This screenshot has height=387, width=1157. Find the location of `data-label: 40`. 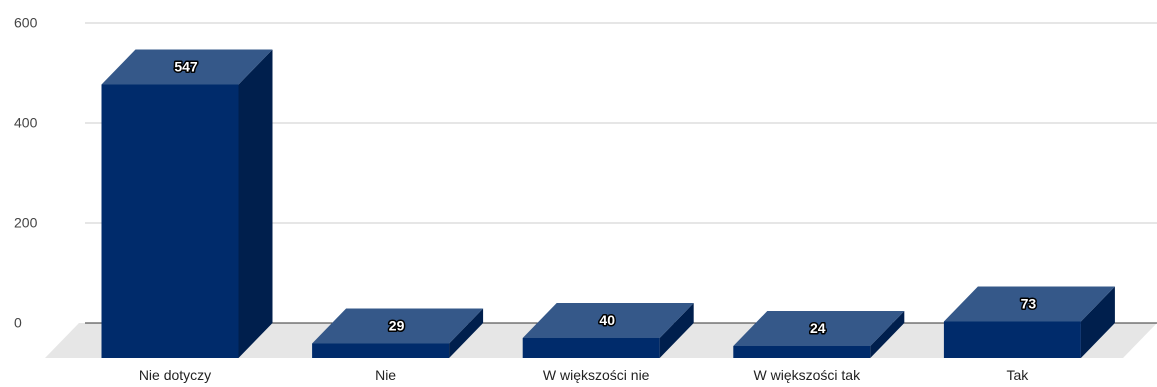

data-label: 40 is located at coordinates (607, 320).